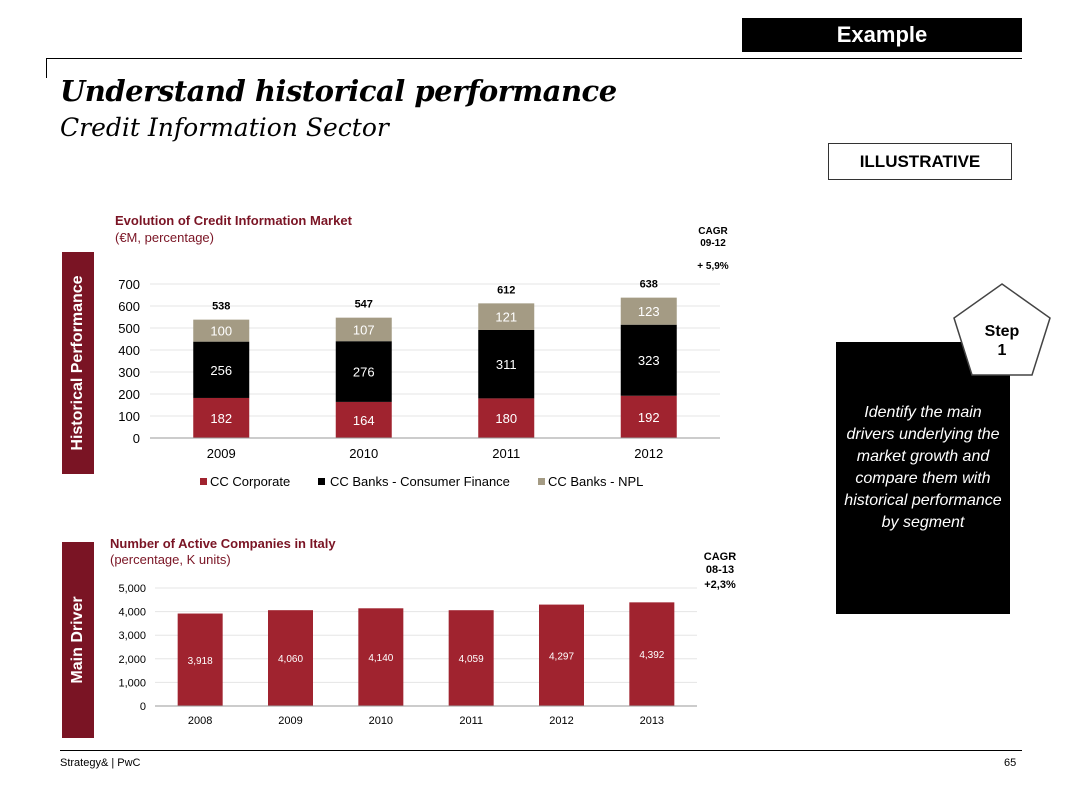 This screenshot has height=810, width=1080. What do you see at coordinates (234, 220) in the screenshot?
I see `chart1-title: Evolution of Credit Information Market` at bounding box center [234, 220].